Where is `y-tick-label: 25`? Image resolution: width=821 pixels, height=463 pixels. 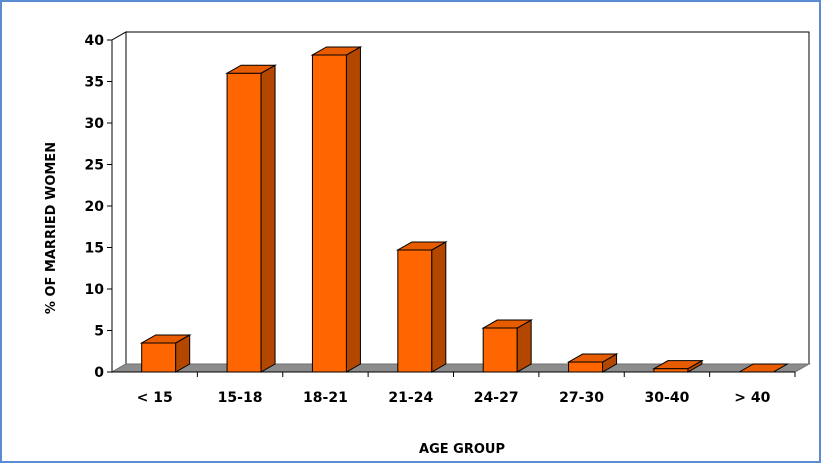 y-tick-label: 25 is located at coordinates (94, 166).